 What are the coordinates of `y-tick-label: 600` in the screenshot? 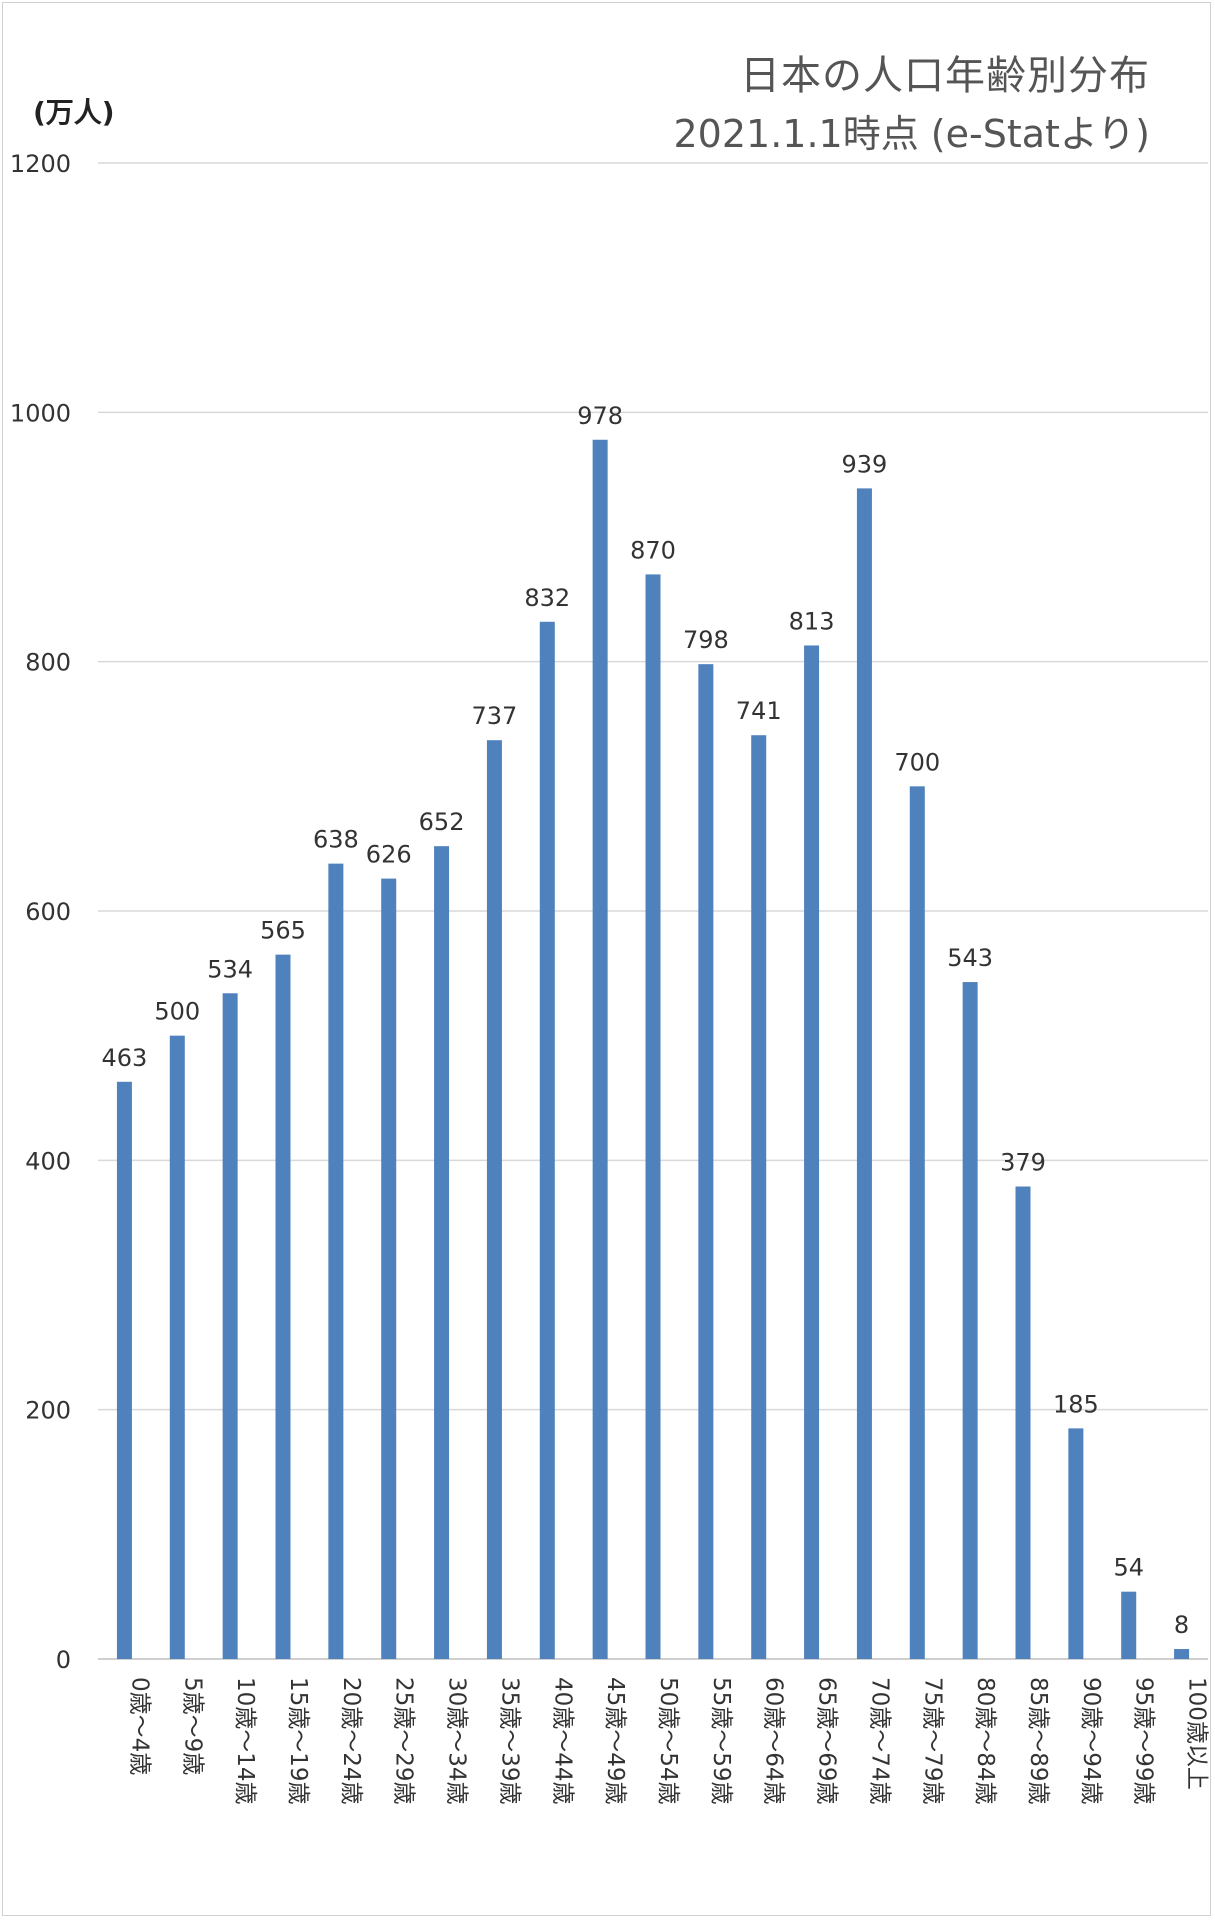 It's located at (48, 912).